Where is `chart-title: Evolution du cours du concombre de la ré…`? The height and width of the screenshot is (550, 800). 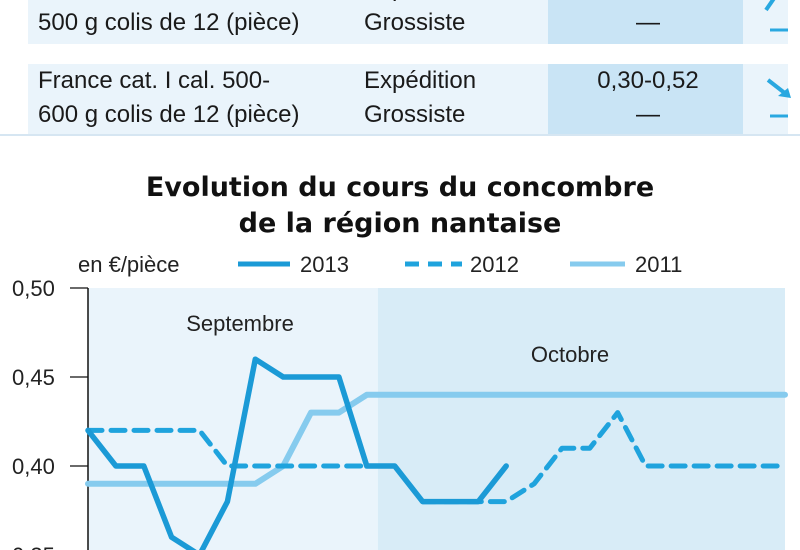
chart-title: Evolution du cours du concombre de la ré… is located at coordinates (400, 205).